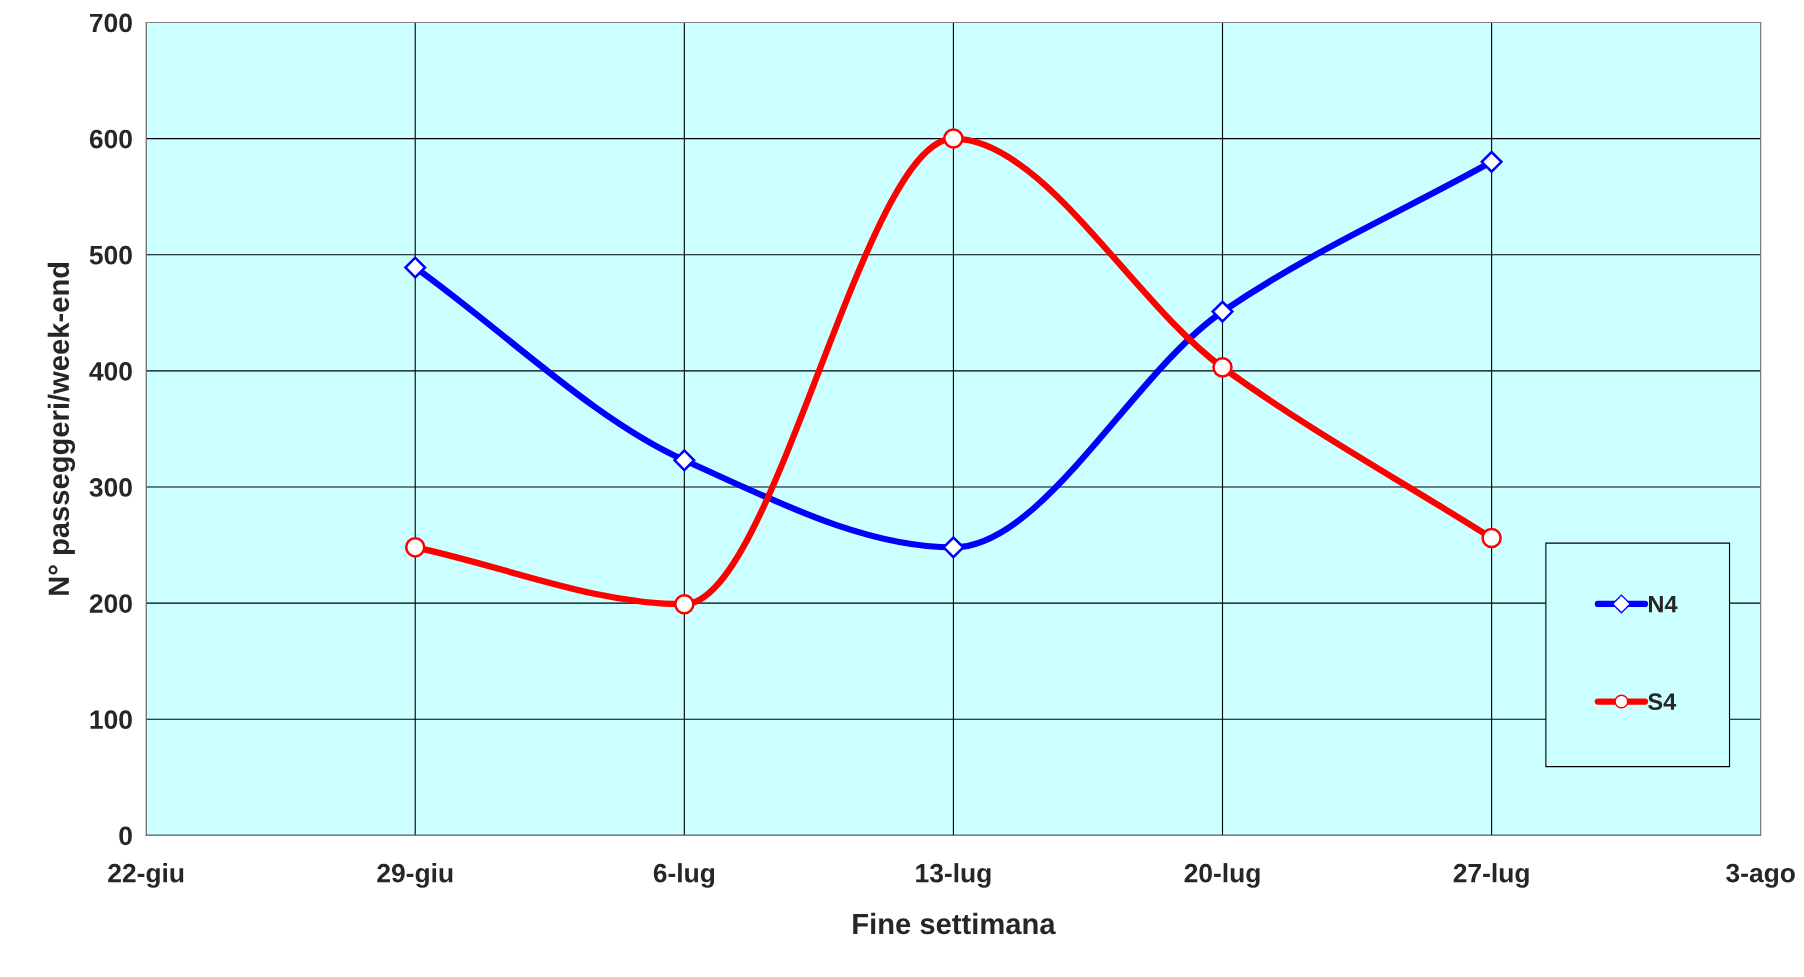 The height and width of the screenshot is (977, 1804). Describe the element at coordinates (954, 923) in the screenshot. I see `x-axis-title: Fine settimana` at that location.